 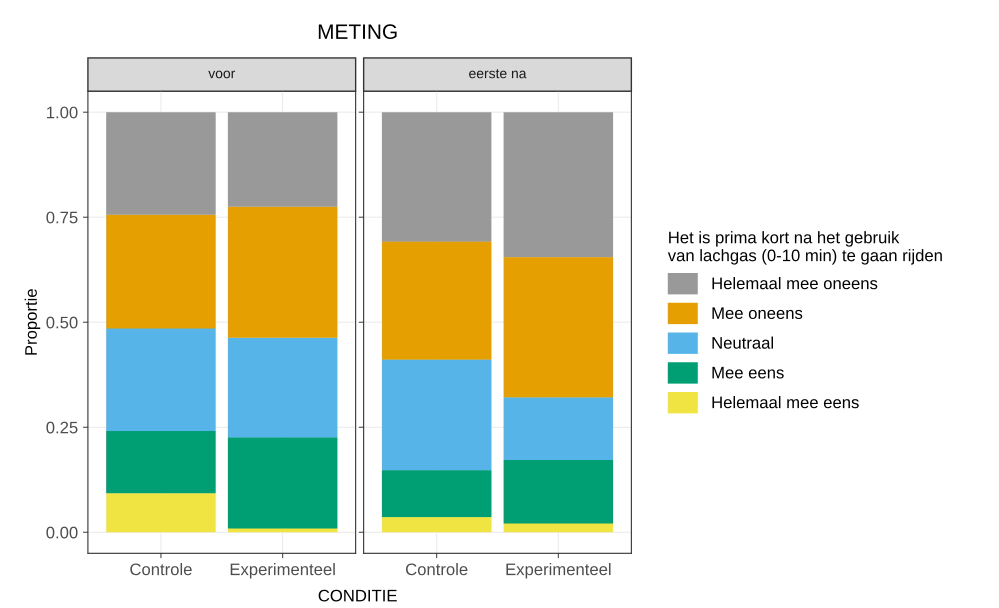 I want to click on x-axis-title: CONDITIE, so click(x=357, y=596).